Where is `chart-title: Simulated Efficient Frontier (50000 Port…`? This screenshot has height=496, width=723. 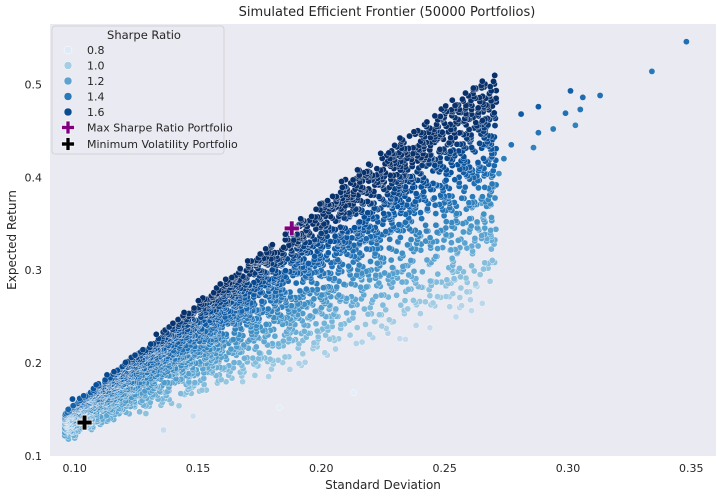
chart-title: Simulated Efficient Frontier (50000 Port… is located at coordinates (387, 12).